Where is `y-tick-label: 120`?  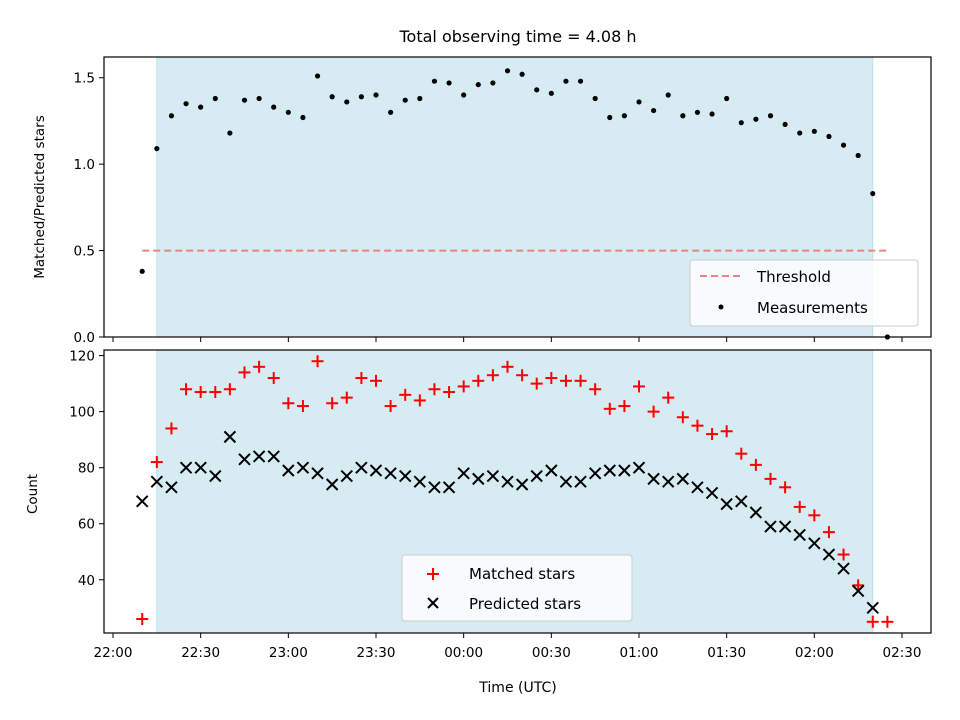 y-tick-label: 120 is located at coordinates (82, 357).